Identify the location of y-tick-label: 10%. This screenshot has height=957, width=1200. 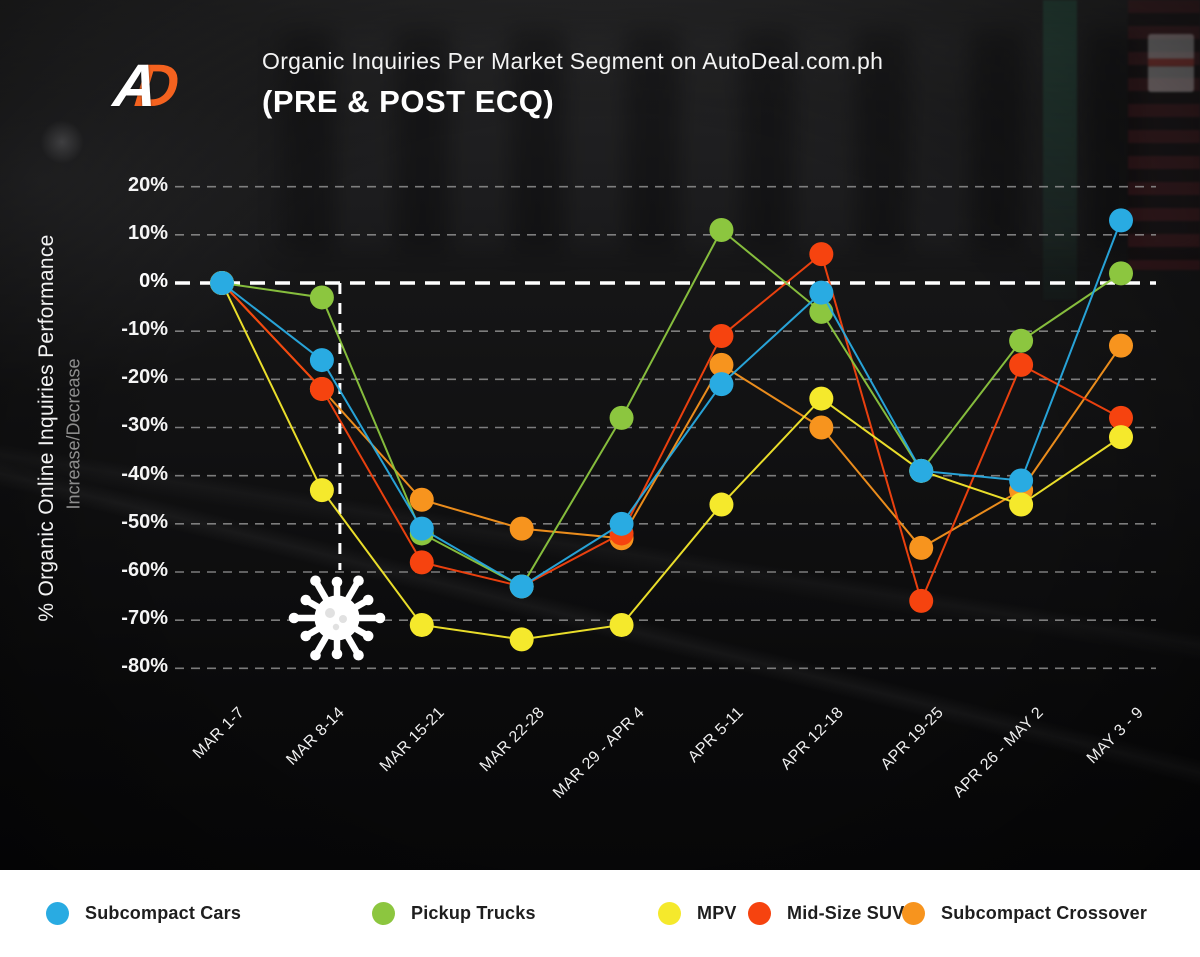
(147, 232).